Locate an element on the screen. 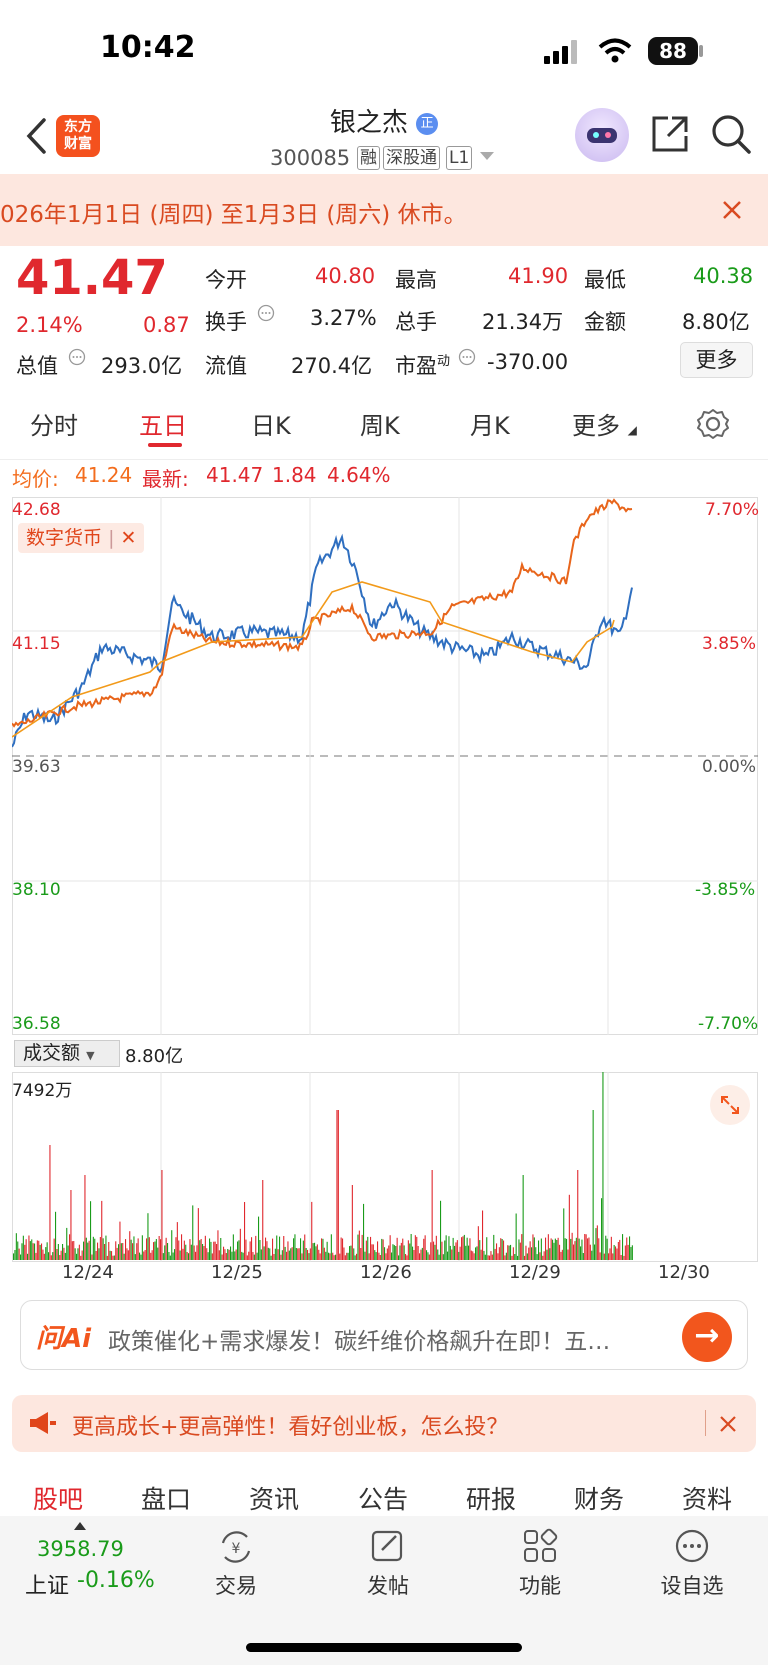 Image resolution: width=768 pixels, height=1665 pixels. tab-research: 研报 is located at coordinates (491, 1499).